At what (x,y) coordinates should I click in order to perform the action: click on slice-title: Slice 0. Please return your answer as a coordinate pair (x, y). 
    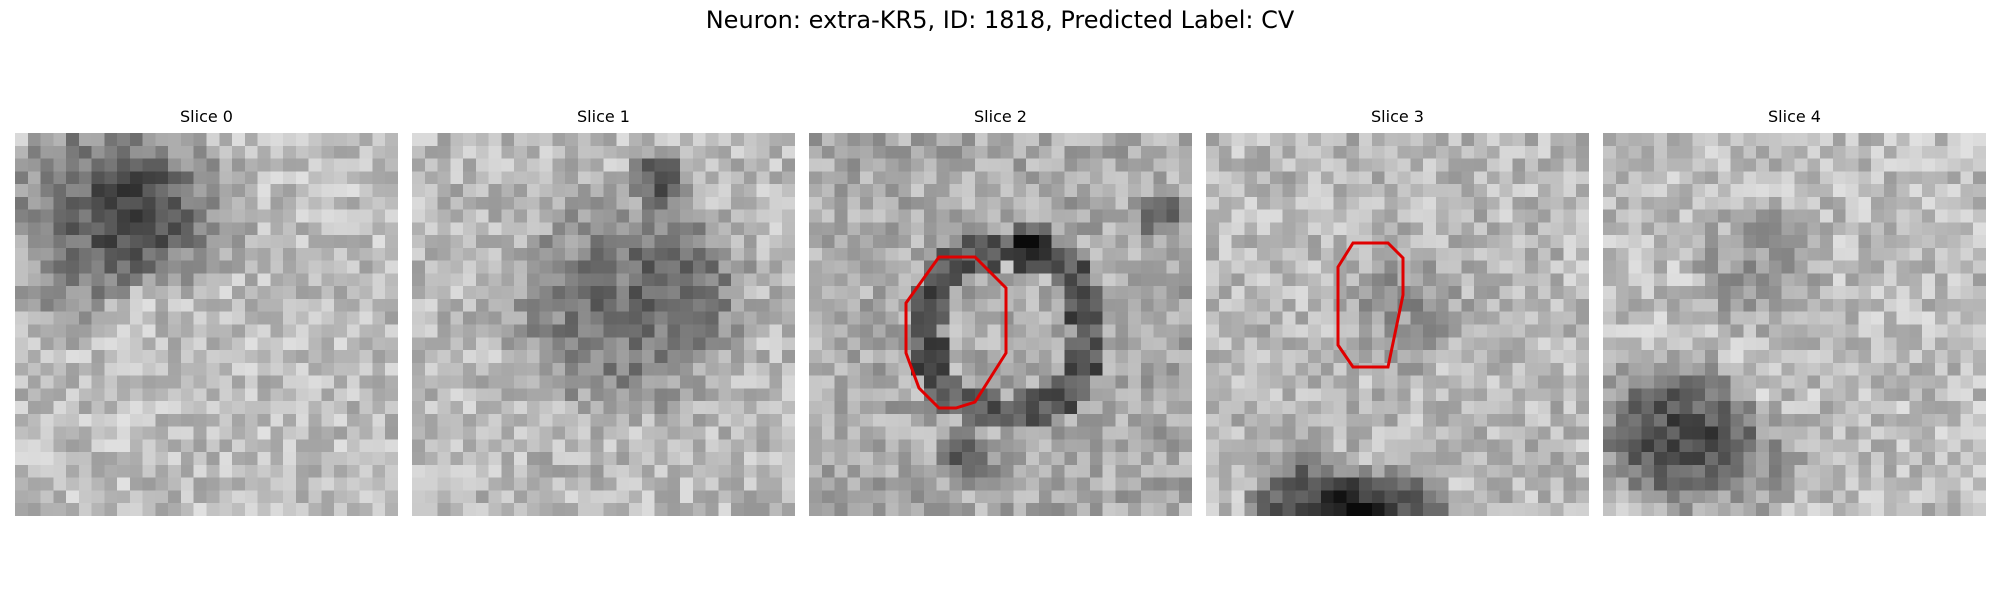
    Looking at the image, I should click on (206, 116).